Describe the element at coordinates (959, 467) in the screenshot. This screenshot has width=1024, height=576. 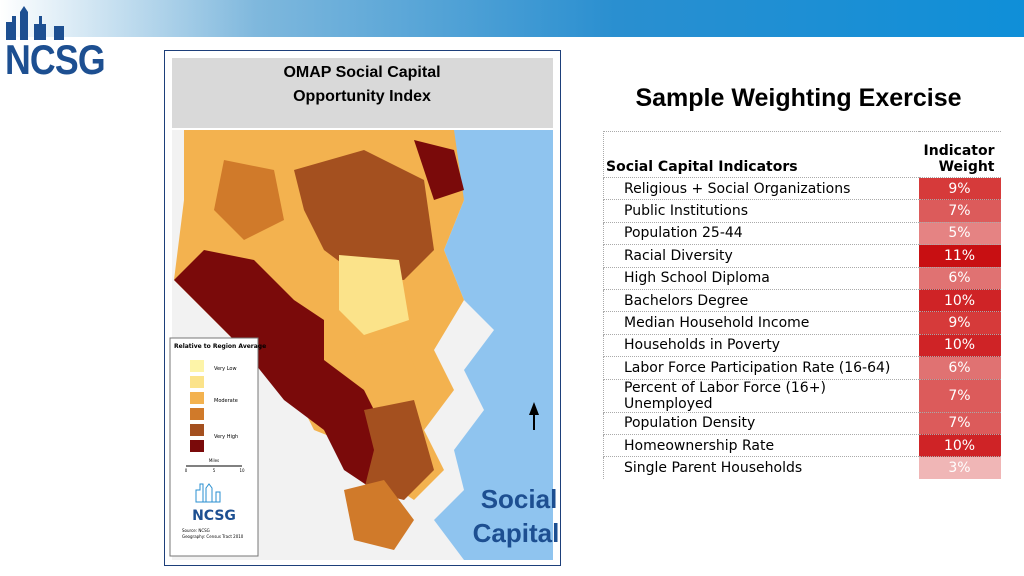
I see `weight-cell: 3%` at that location.